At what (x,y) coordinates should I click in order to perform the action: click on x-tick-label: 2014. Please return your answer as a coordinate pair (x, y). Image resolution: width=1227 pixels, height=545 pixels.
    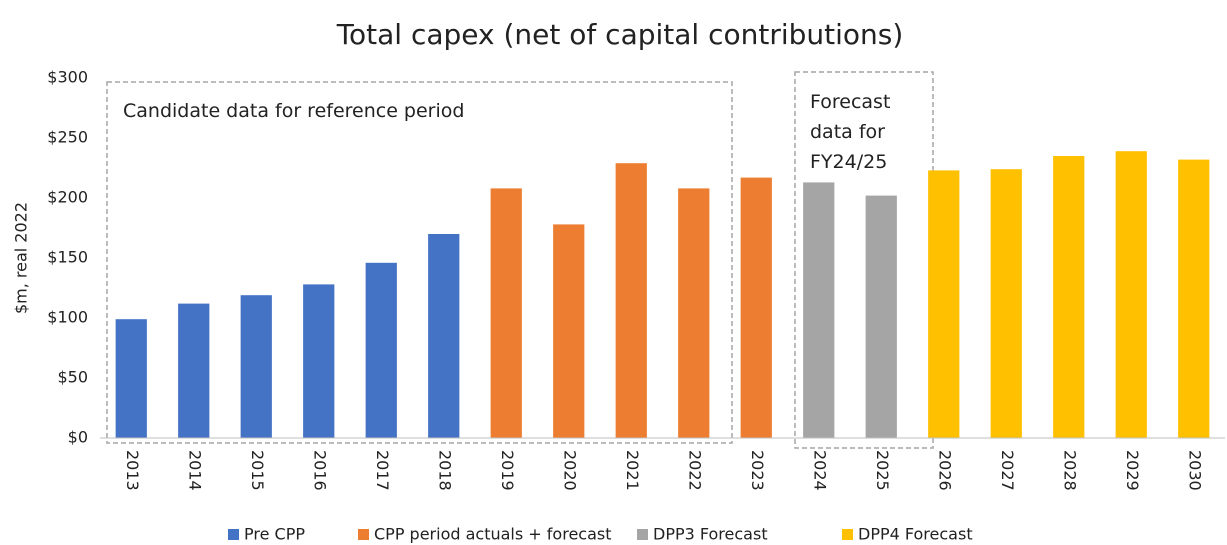
    Looking at the image, I should click on (194, 470).